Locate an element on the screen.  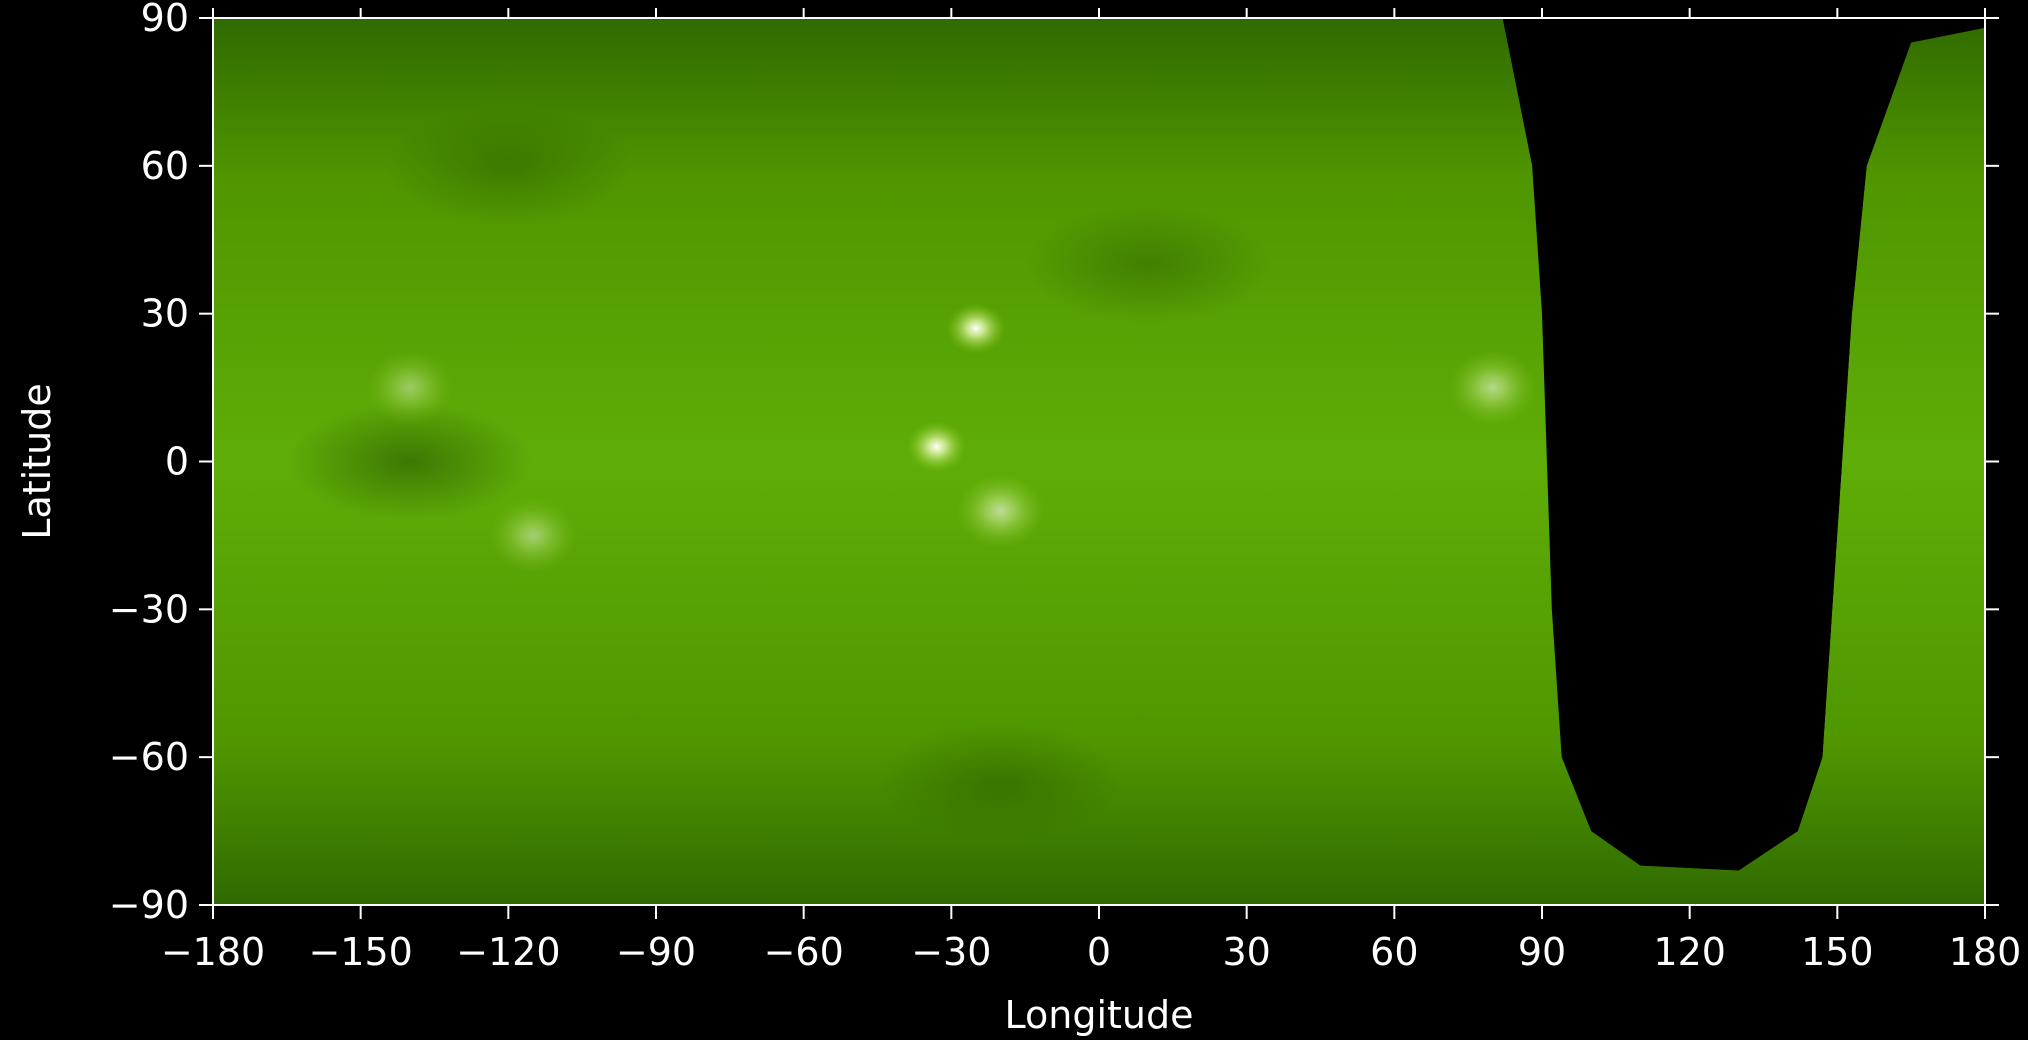
x-tick-label: 60 is located at coordinates (1394, 952).